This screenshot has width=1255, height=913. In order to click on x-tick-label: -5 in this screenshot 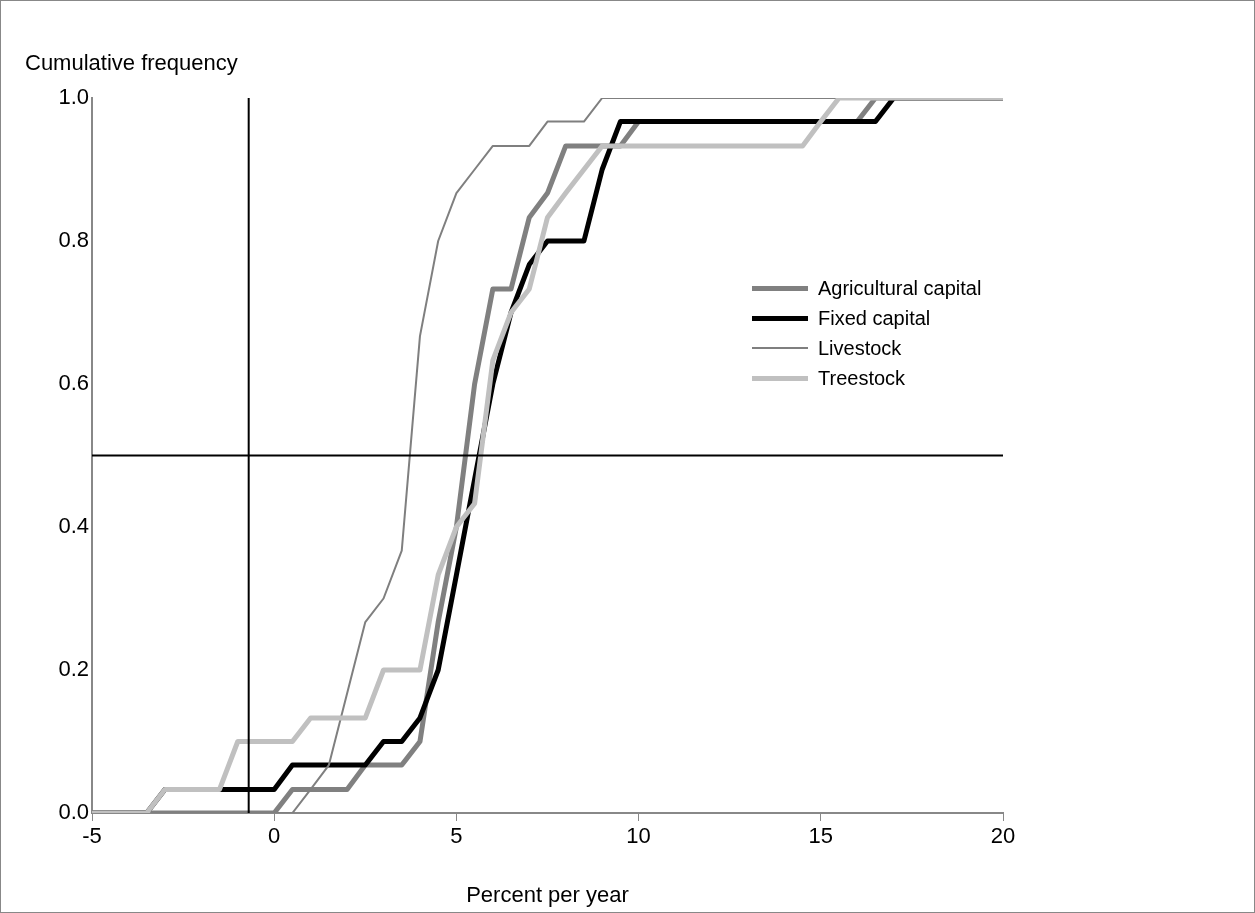, I will do `click(92, 836)`.